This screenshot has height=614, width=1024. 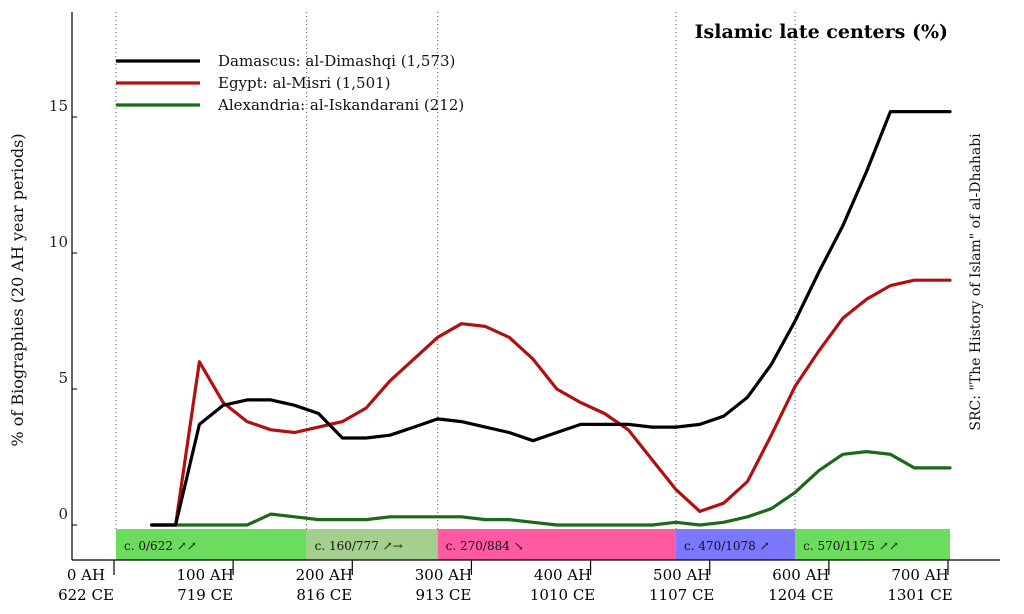 What do you see at coordinates (681, 575) in the screenshot?
I see `x-tick-ah-label-500: 500 AH` at bounding box center [681, 575].